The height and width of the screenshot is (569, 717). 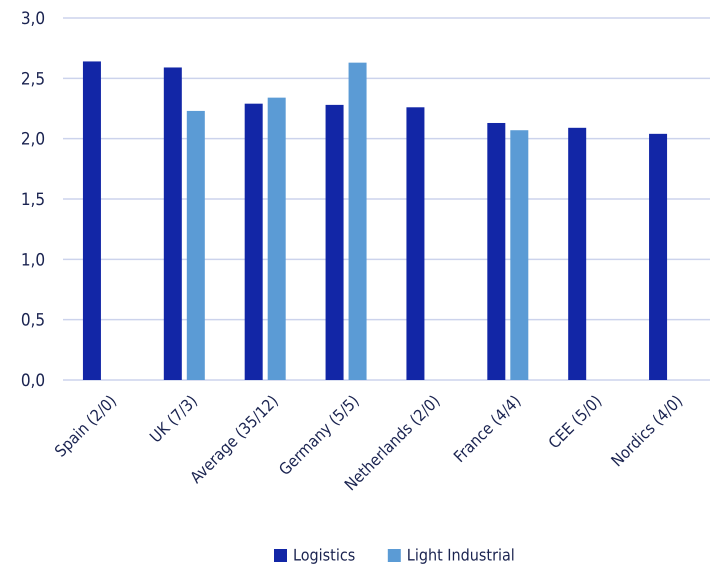 I want to click on y-tick-label: 2,5, so click(x=33, y=79).